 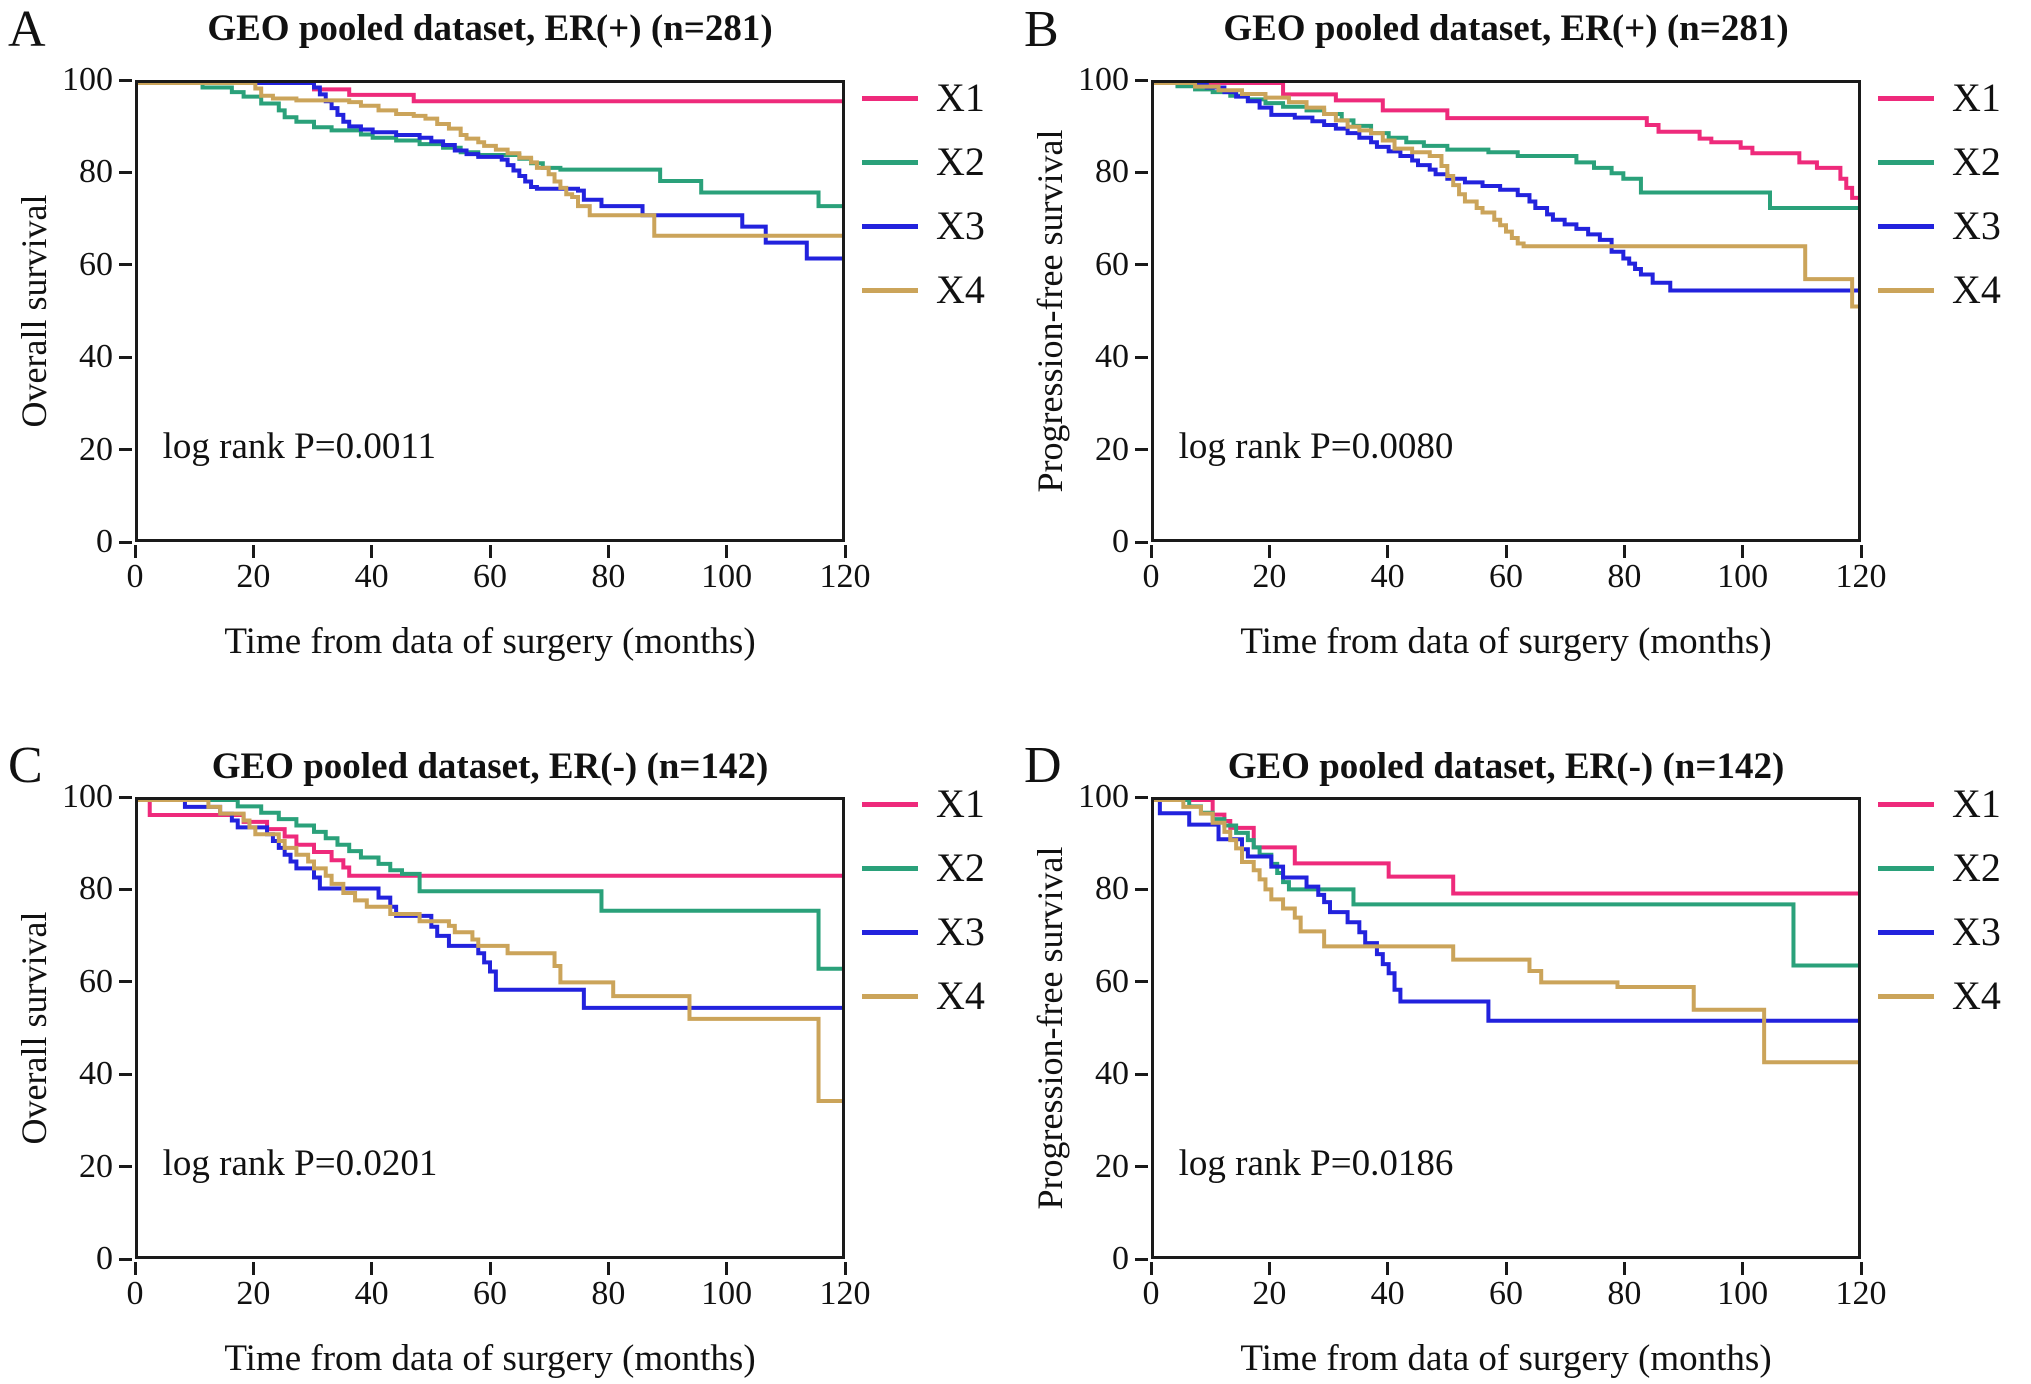 I want to click on km-curve-X4, so click(x=1506, y=931).